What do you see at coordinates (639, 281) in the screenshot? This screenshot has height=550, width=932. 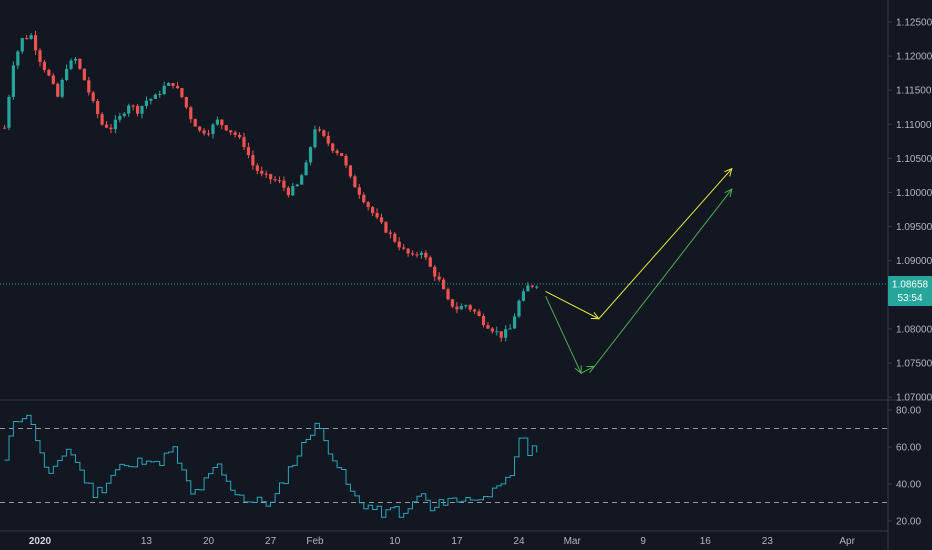 I see `projection-arrow-green` at bounding box center [639, 281].